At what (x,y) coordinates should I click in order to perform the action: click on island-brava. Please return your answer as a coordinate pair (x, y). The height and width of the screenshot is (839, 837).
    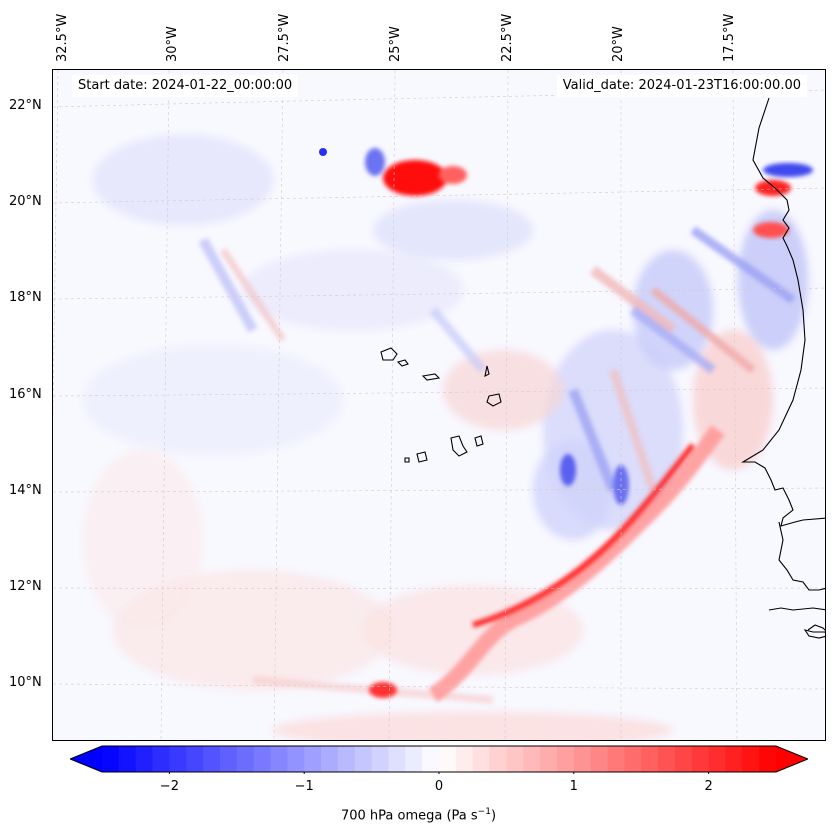
    Looking at the image, I should click on (407, 460).